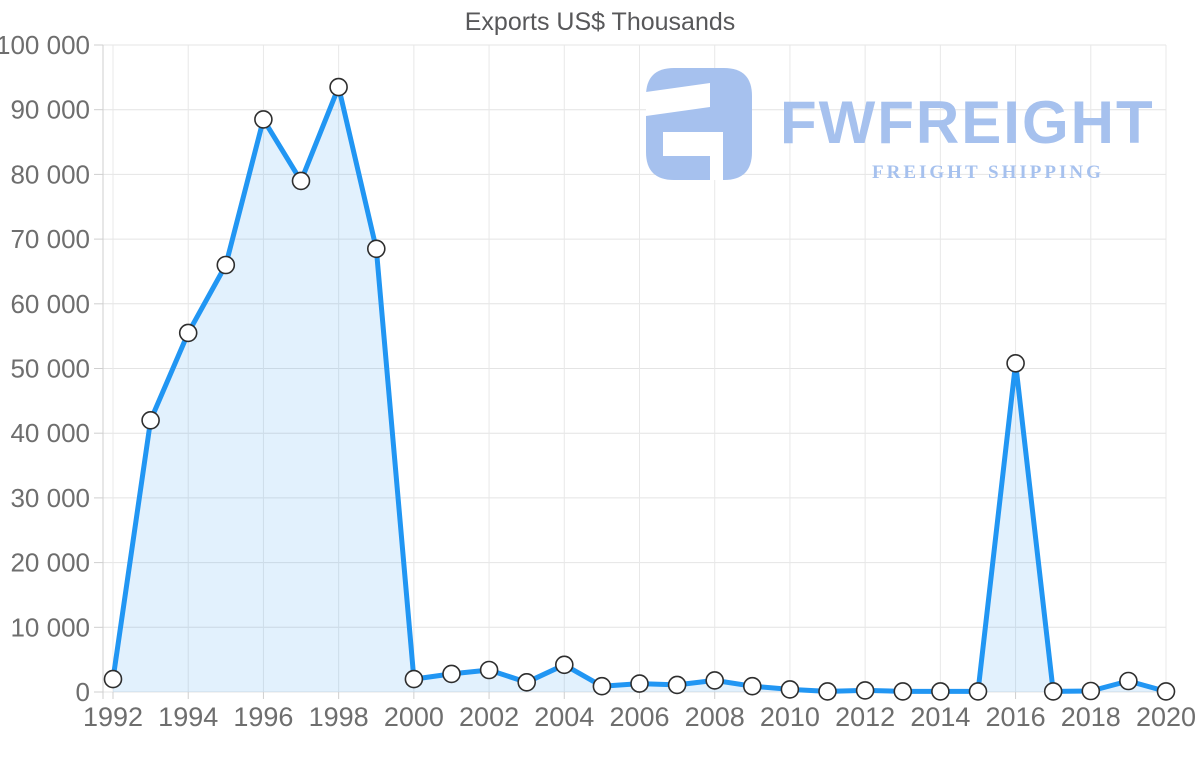 The height and width of the screenshot is (763, 1200). I want to click on data-point-2001, so click(451, 674).